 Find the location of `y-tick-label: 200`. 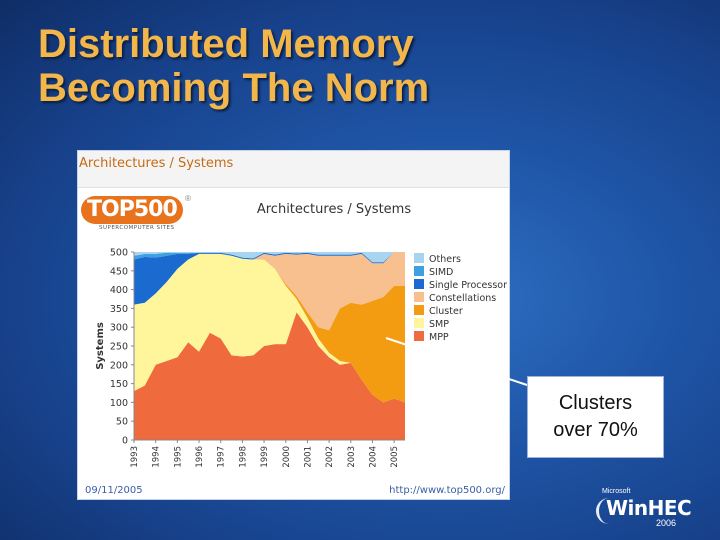

y-tick-label: 200 is located at coordinates (119, 365).